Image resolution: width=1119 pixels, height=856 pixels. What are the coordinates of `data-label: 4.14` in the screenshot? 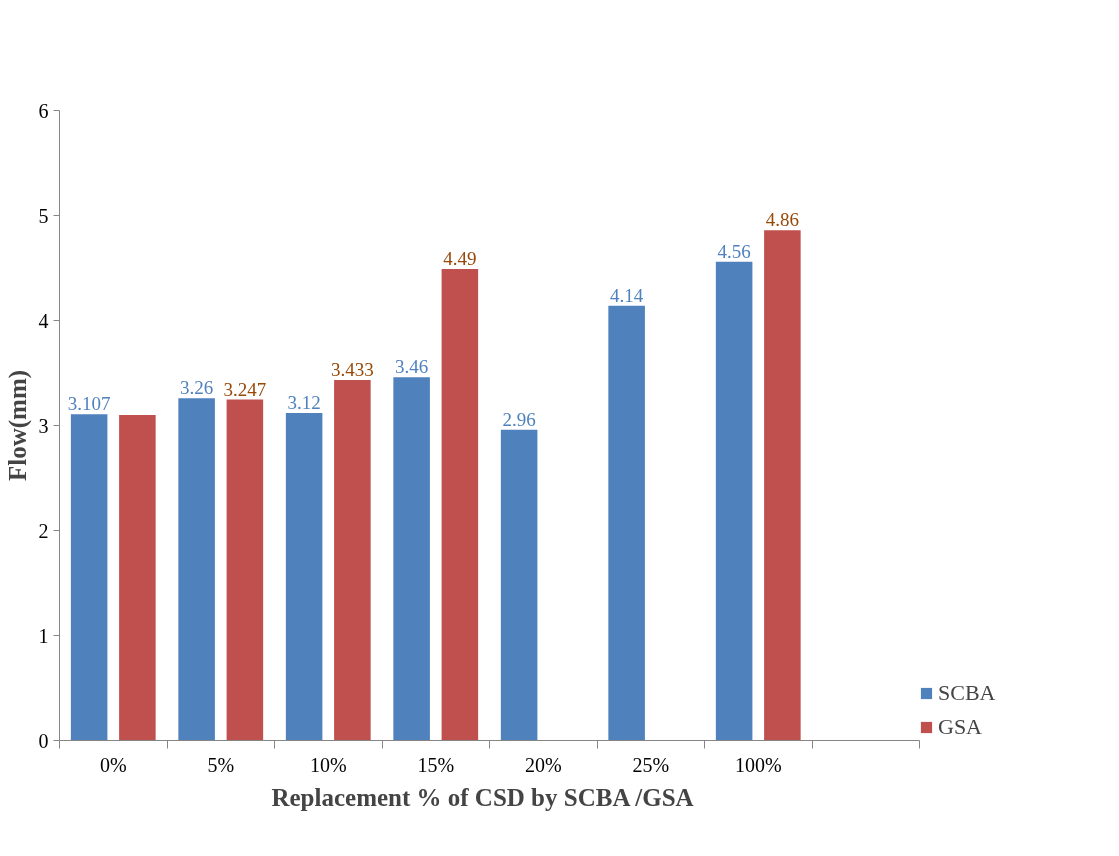 It's located at (627, 295).